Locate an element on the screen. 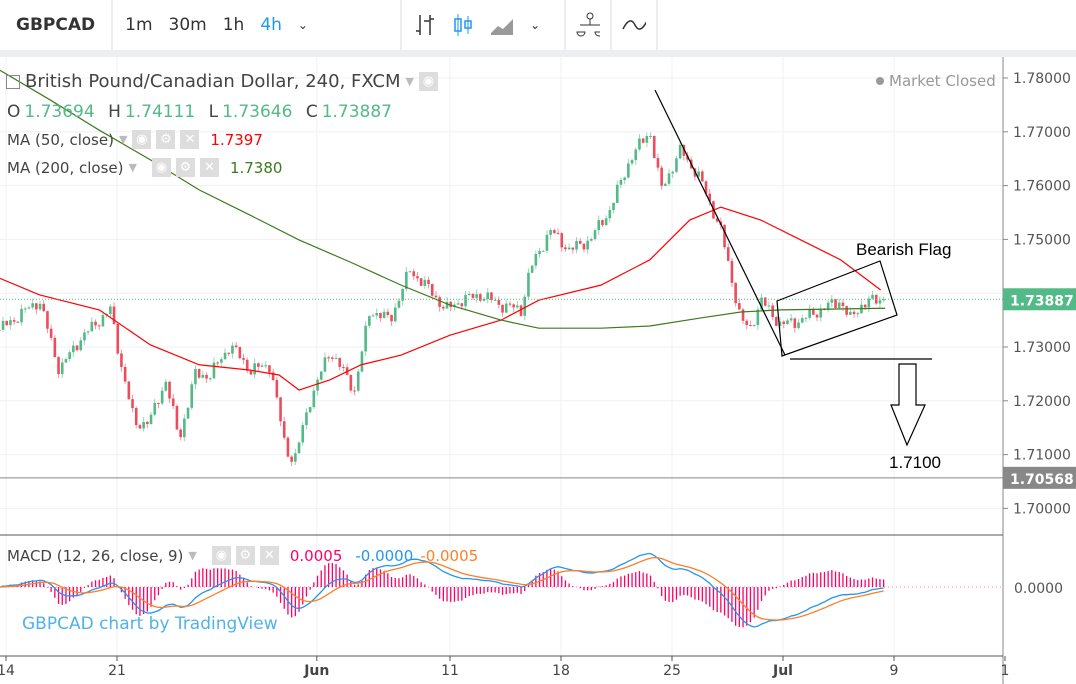 The width and height of the screenshot is (1076, 684). compare-scale-icon is located at coordinates (588, 25).